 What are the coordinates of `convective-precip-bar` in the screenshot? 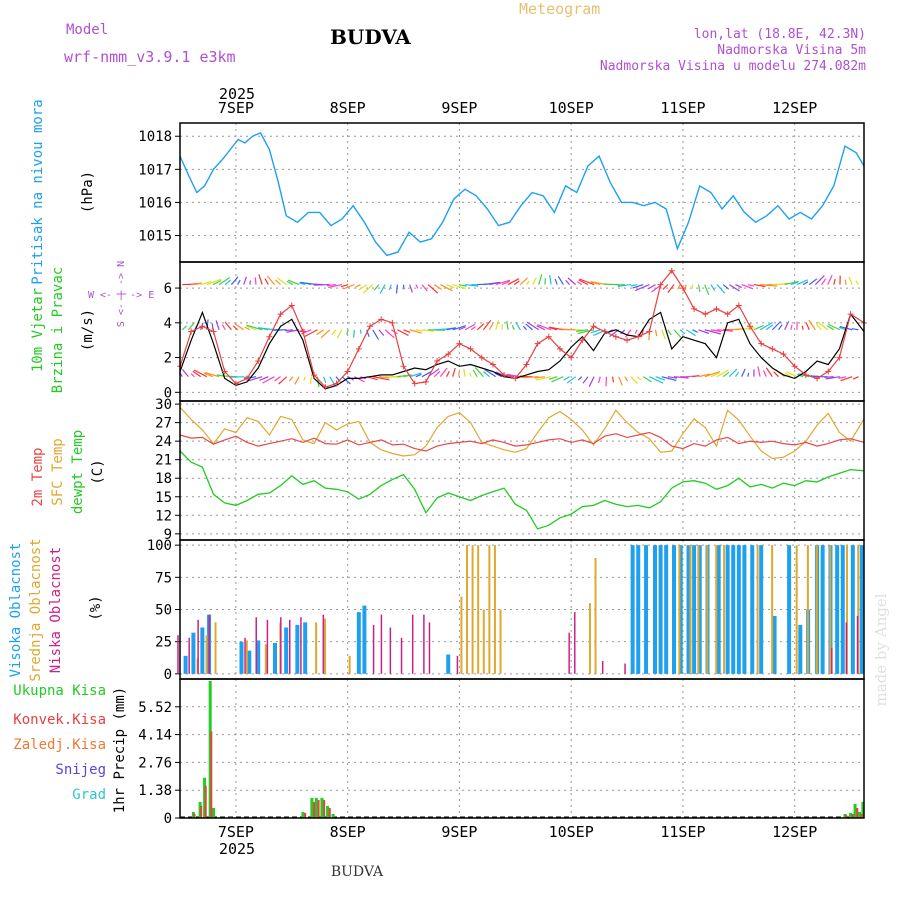 It's located at (329, 812).